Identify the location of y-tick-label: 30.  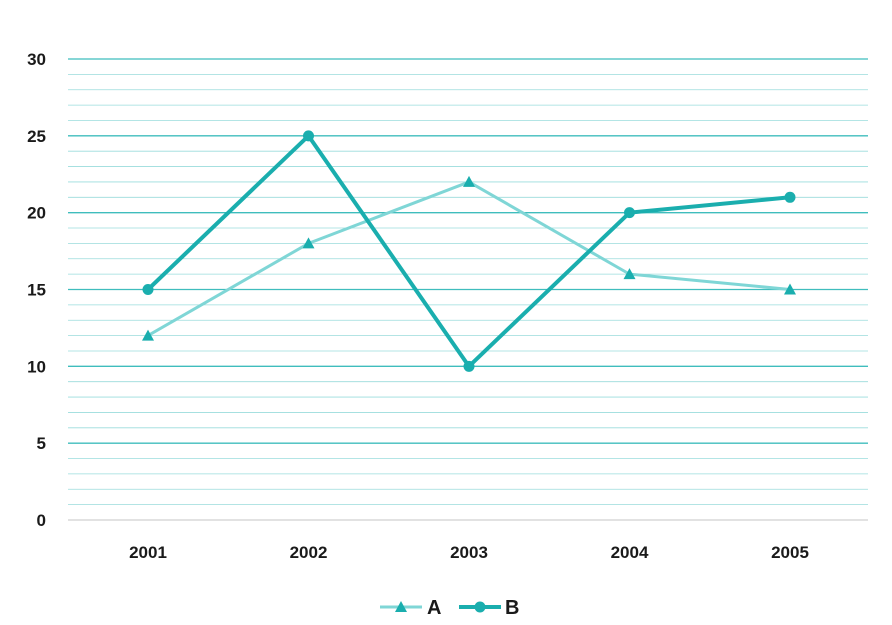
(36, 59).